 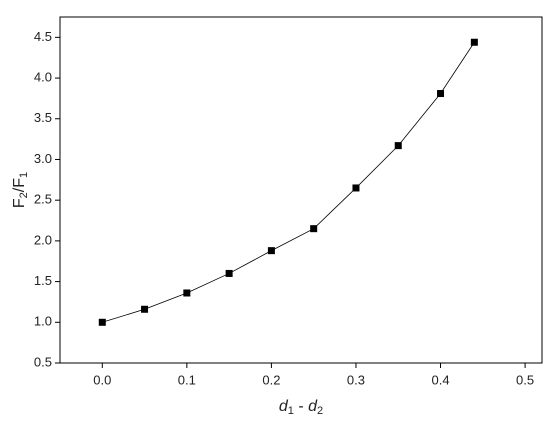 I want to click on x-tick-label: 0.0, so click(x=102, y=379).